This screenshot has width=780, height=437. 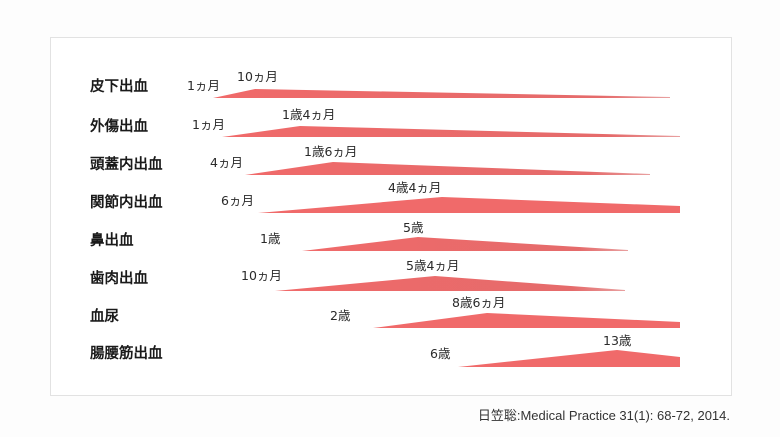 I want to click on chart-row: 皮下出血 1ヵ月 10ヵ月, so click(x=380, y=83).